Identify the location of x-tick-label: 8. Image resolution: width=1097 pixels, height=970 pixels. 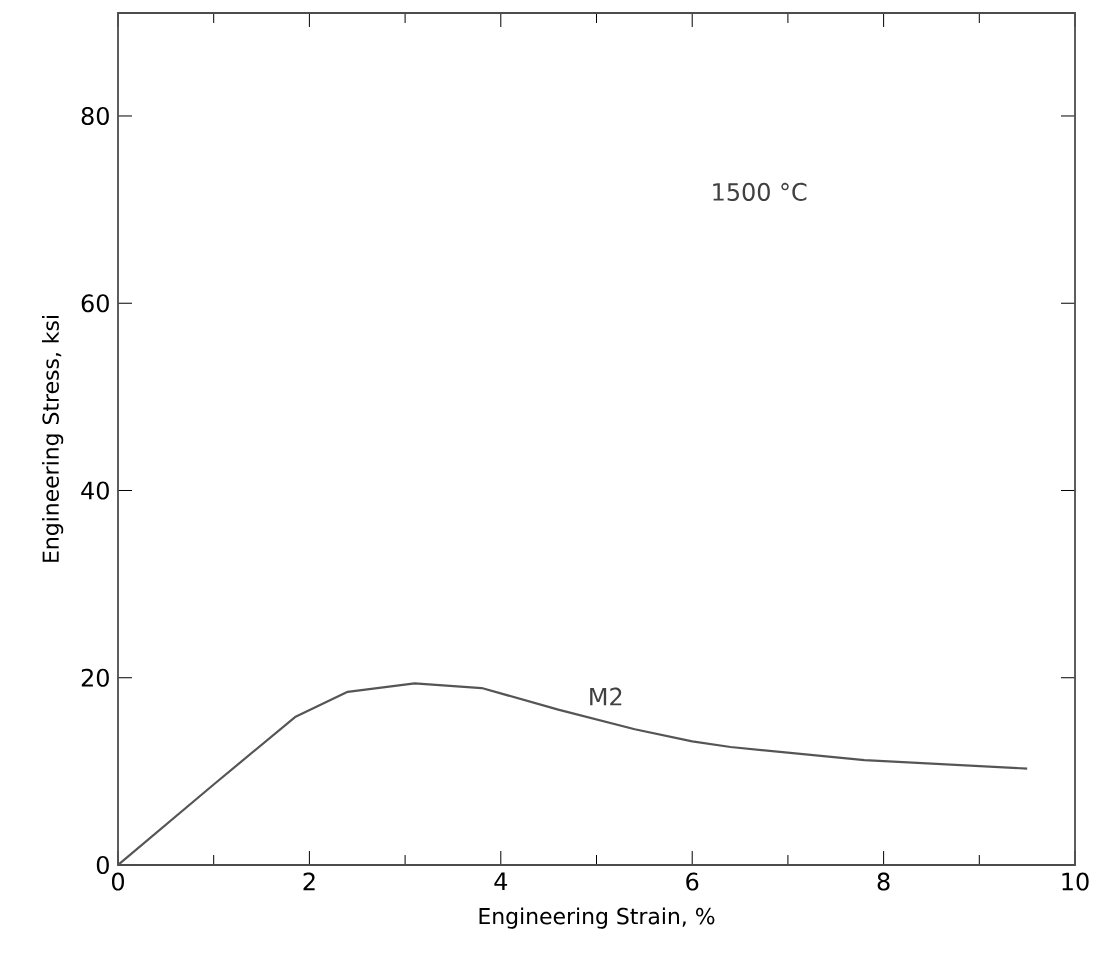
(883, 881).